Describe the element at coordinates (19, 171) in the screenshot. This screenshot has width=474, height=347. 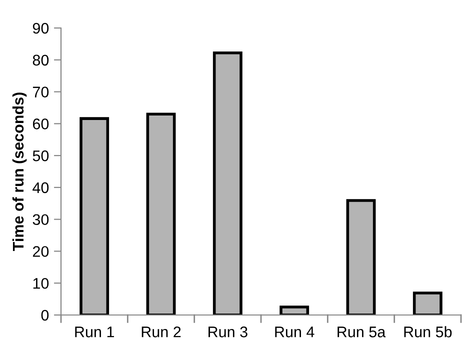
I see `y-axis-title: Time of run (seconds)` at that location.